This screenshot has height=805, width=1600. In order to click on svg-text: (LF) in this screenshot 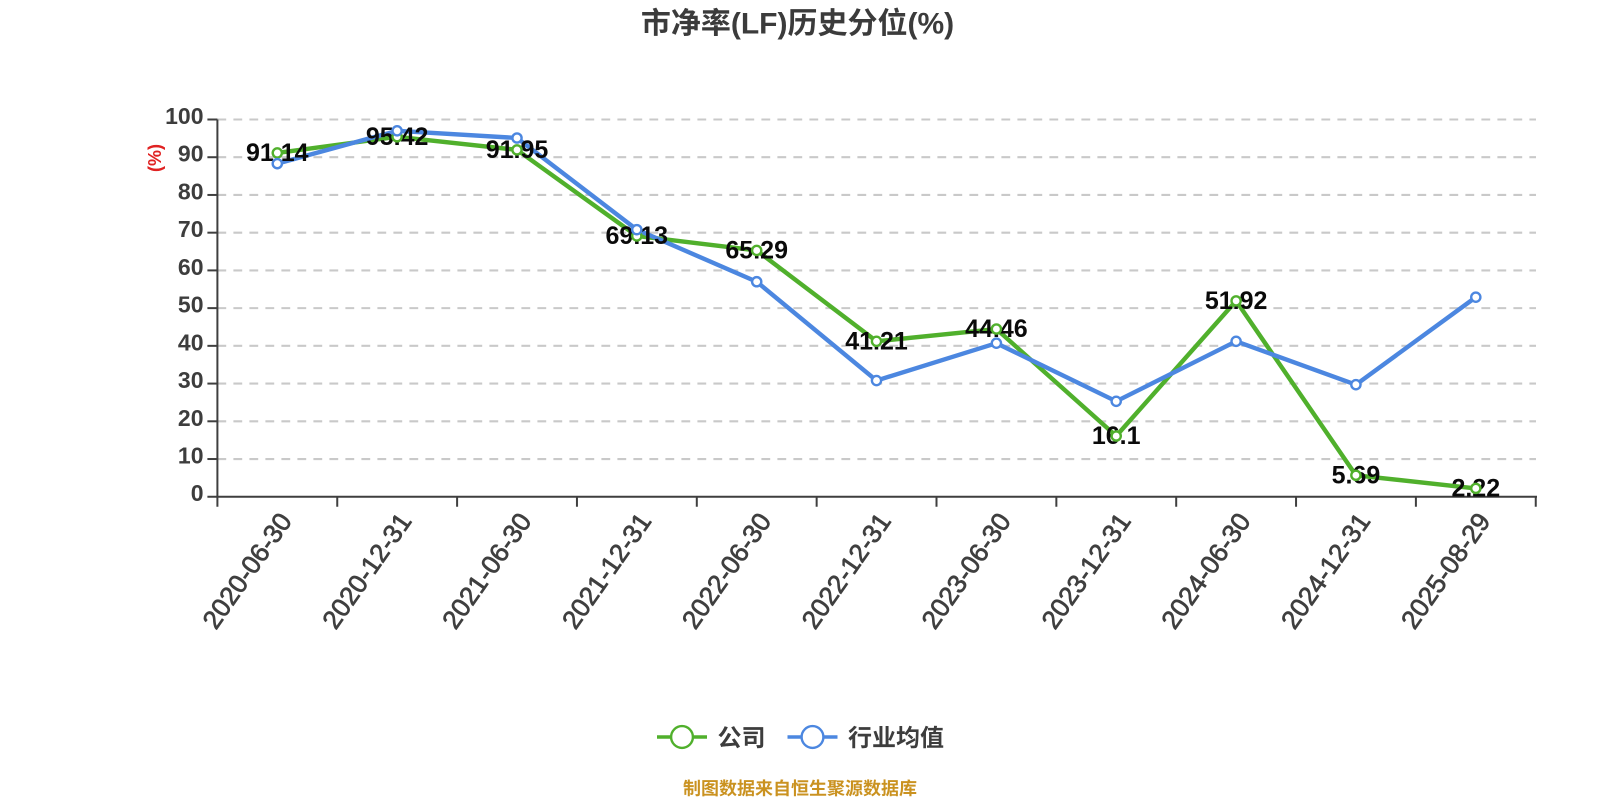, I will do `click(759, 23)`.